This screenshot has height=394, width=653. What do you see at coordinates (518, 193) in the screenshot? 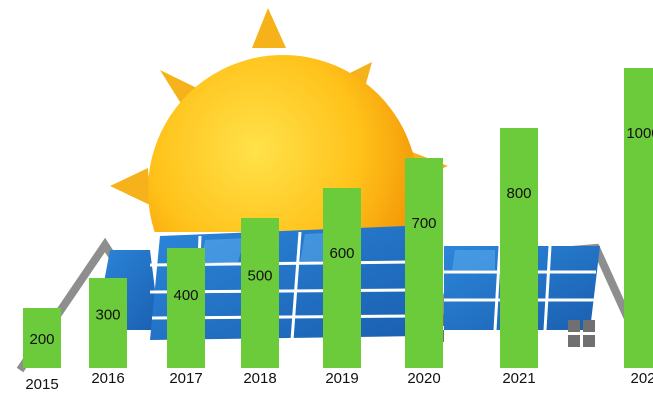
I see `bar-value-label: 800` at bounding box center [518, 193].